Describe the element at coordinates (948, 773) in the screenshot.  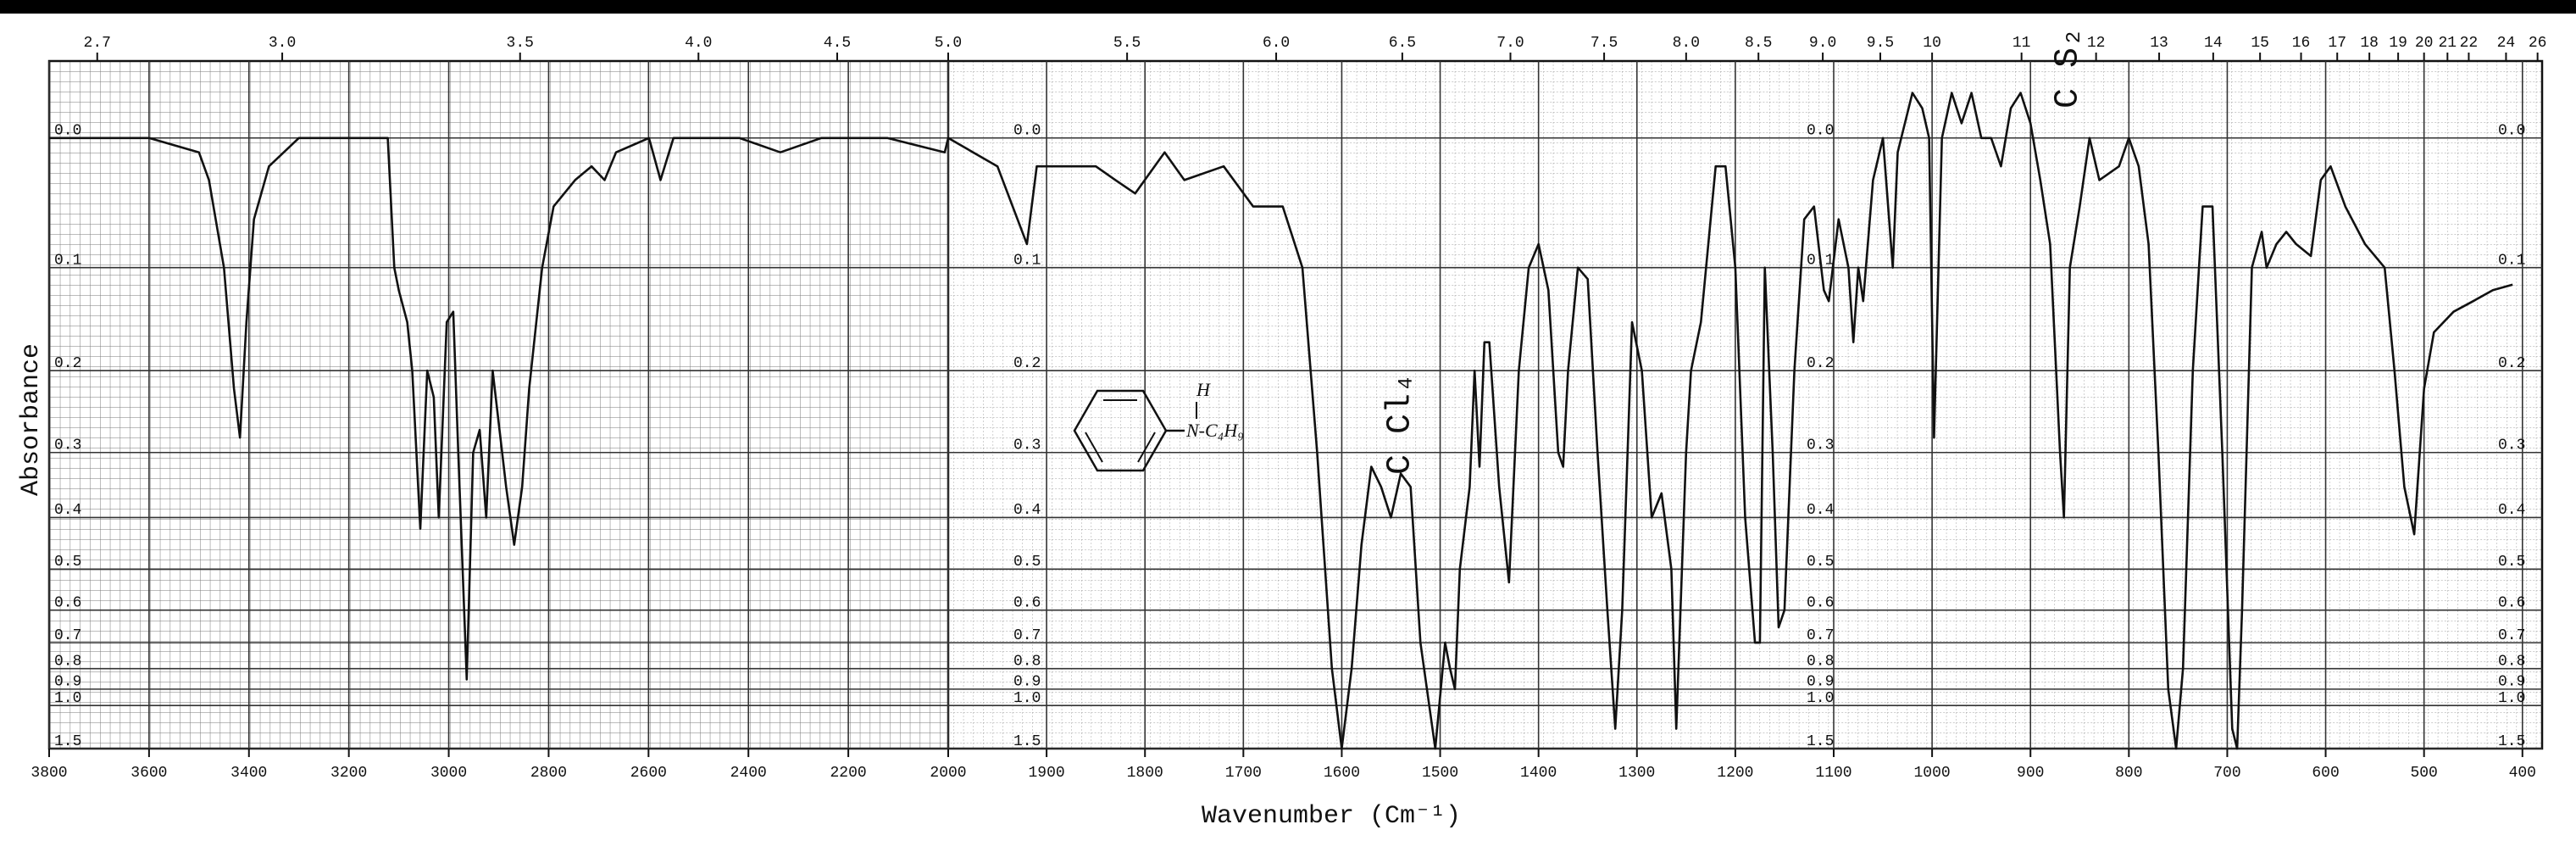
I see `x-tick-label: 2000` at that location.